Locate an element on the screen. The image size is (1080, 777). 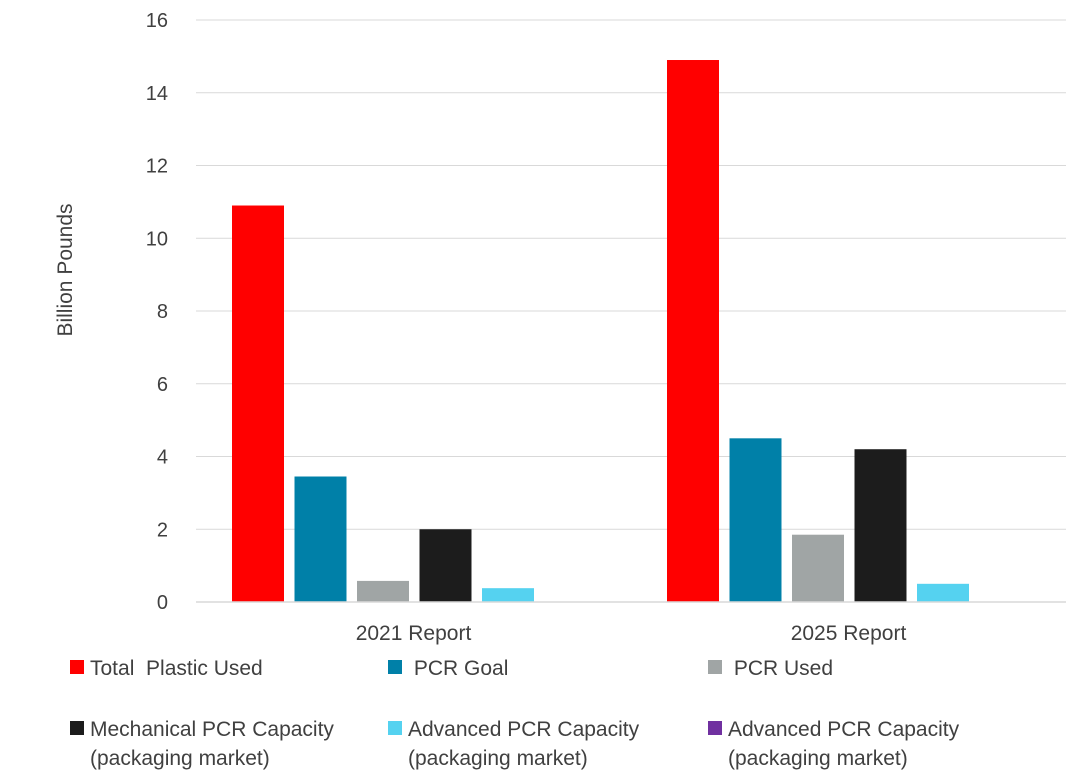
y-tick-label: 4 is located at coordinates (162, 458).